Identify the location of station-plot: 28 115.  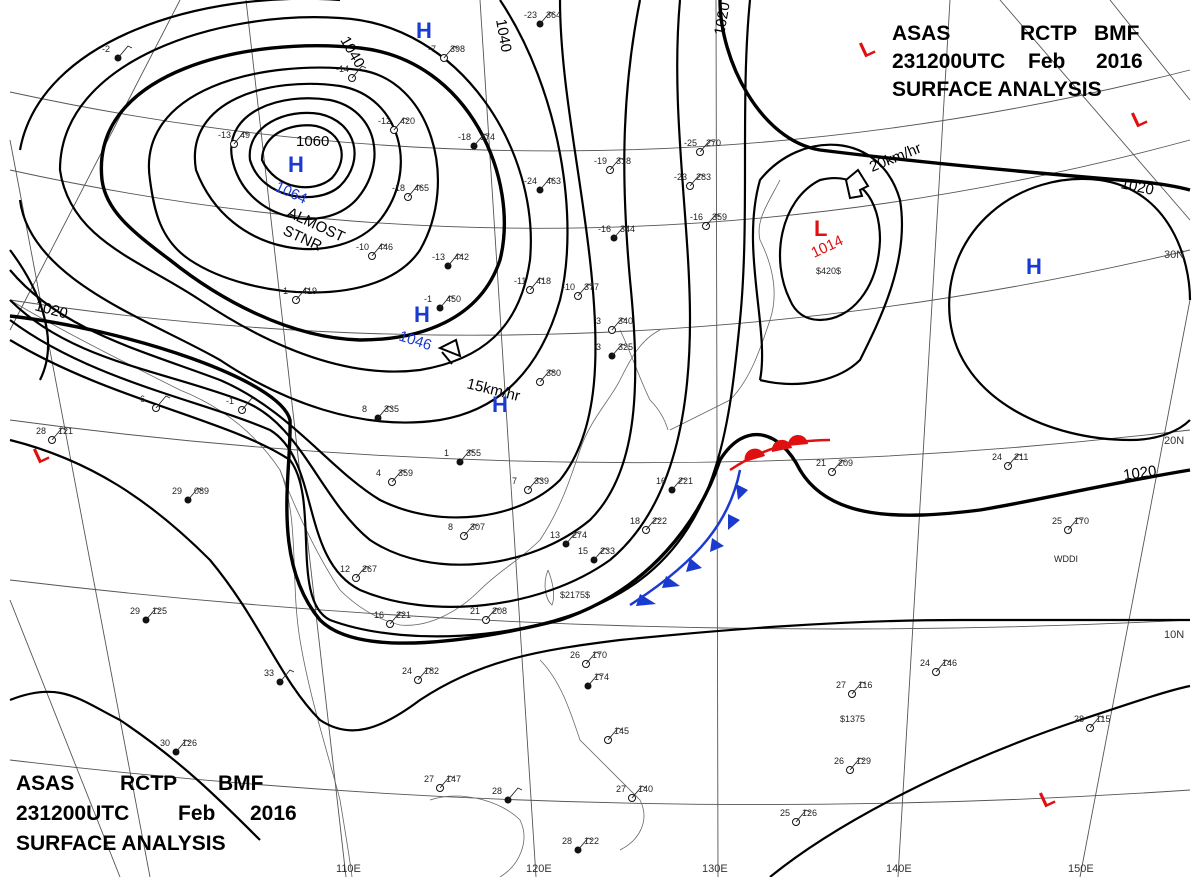
(1092, 723).